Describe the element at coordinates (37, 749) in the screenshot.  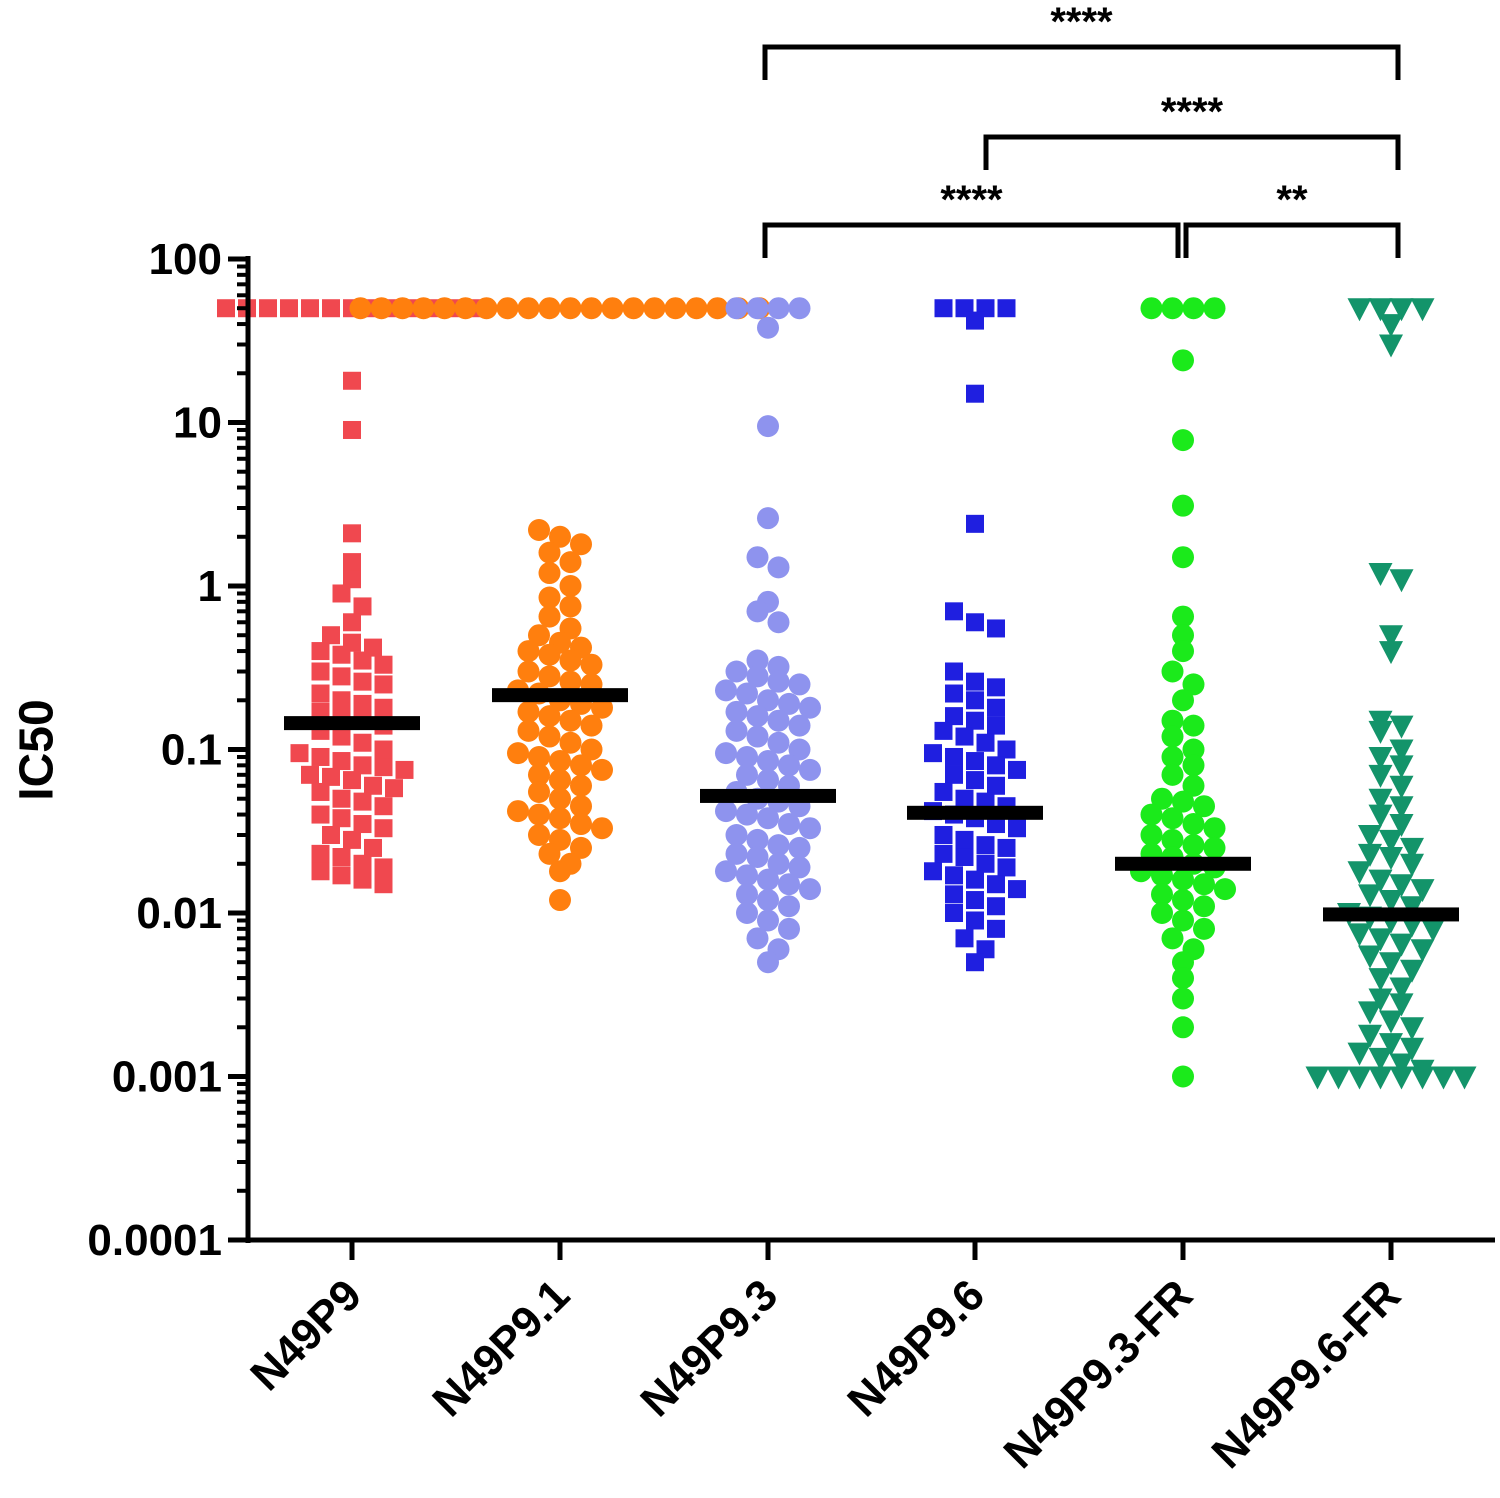
I see `y-axis-title: IC50` at that location.